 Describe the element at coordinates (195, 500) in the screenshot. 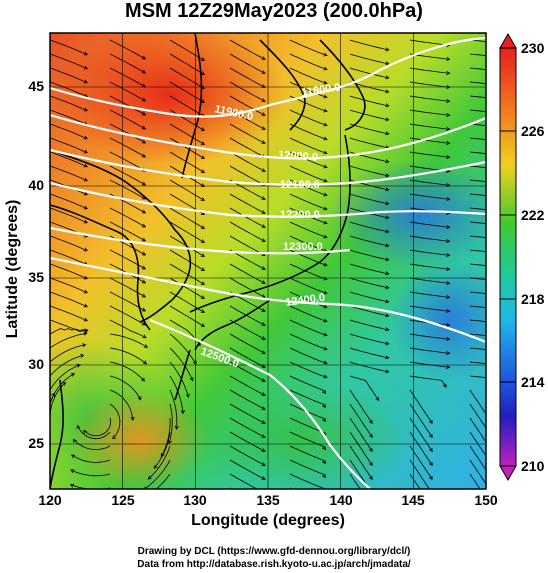

I see `x-tick: 130` at that location.